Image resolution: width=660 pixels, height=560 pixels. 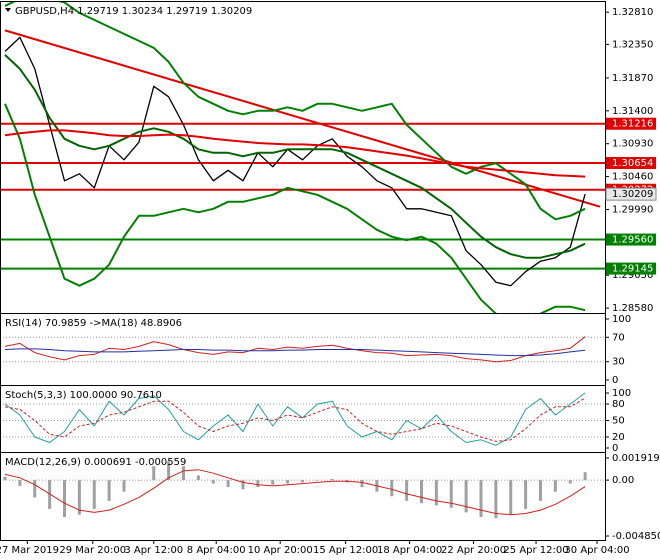 I want to click on y-tick-label: 70, so click(x=618, y=337).